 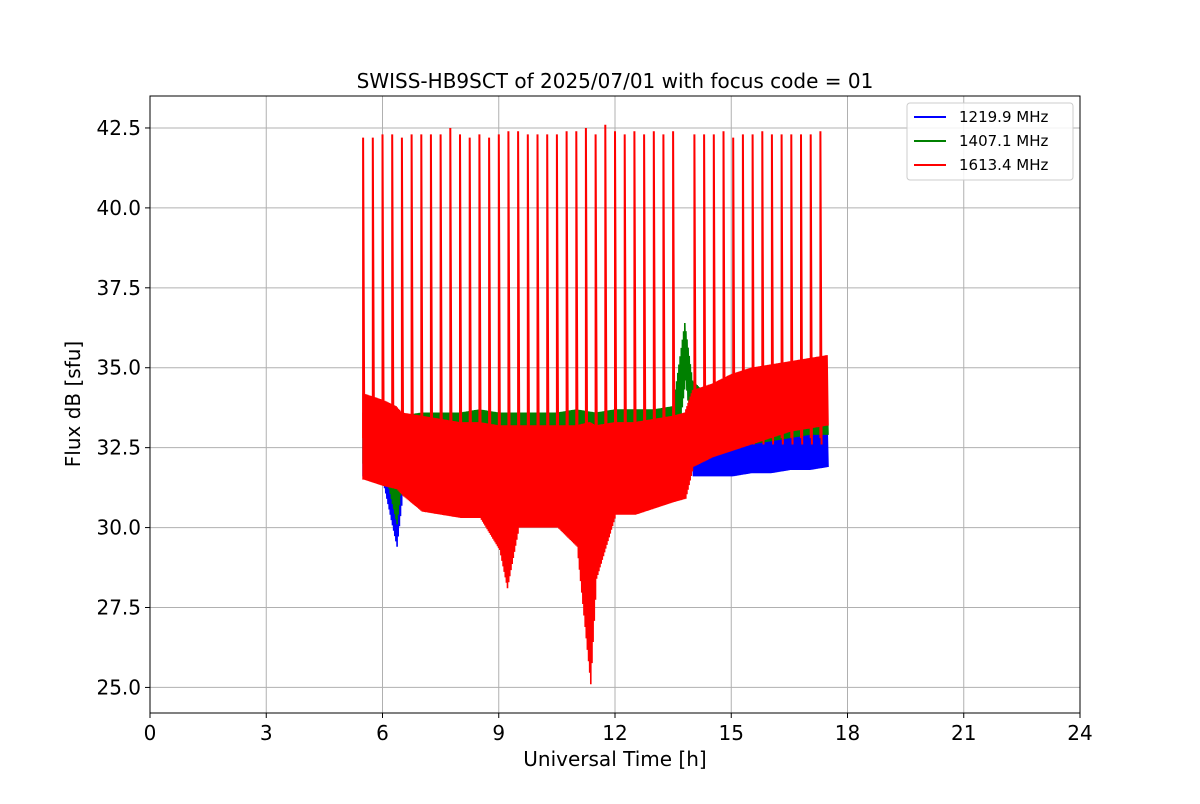 What do you see at coordinates (1079, 733) in the screenshot?
I see `x-tick-label: 24` at bounding box center [1079, 733].